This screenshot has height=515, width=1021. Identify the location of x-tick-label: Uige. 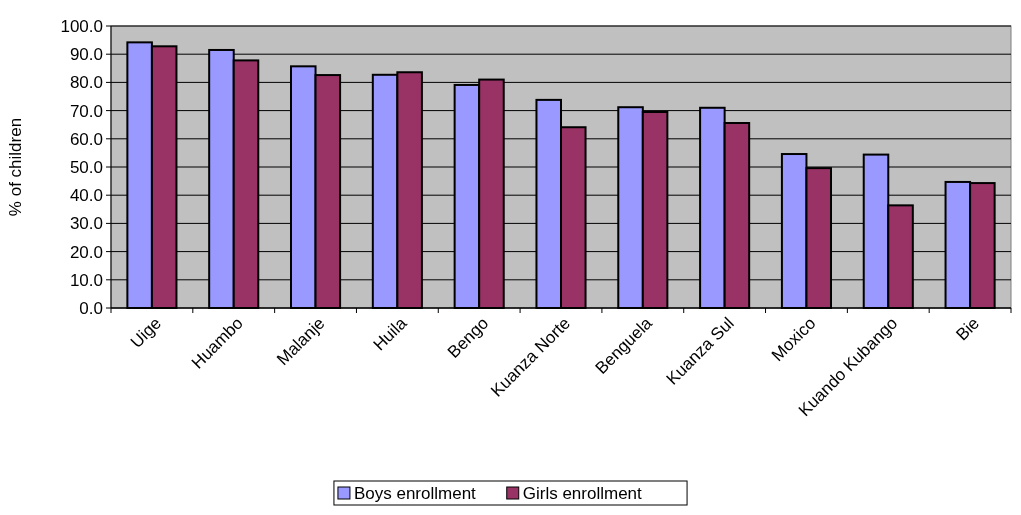
(145, 332).